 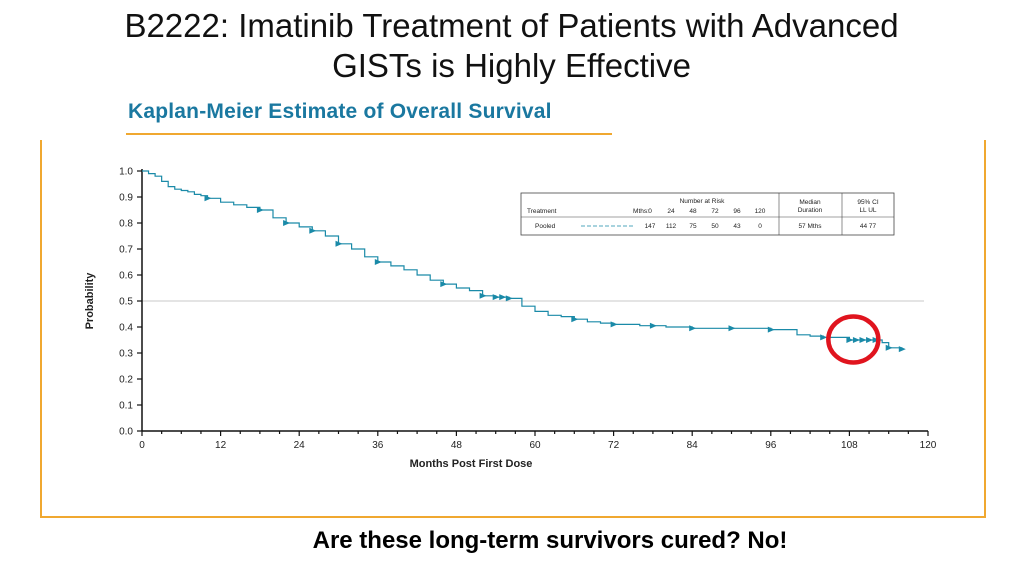 What do you see at coordinates (471, 464) in the screenshot?
I see `x-axis-title: Months Post First Dose` at bounding box center [471, 464].